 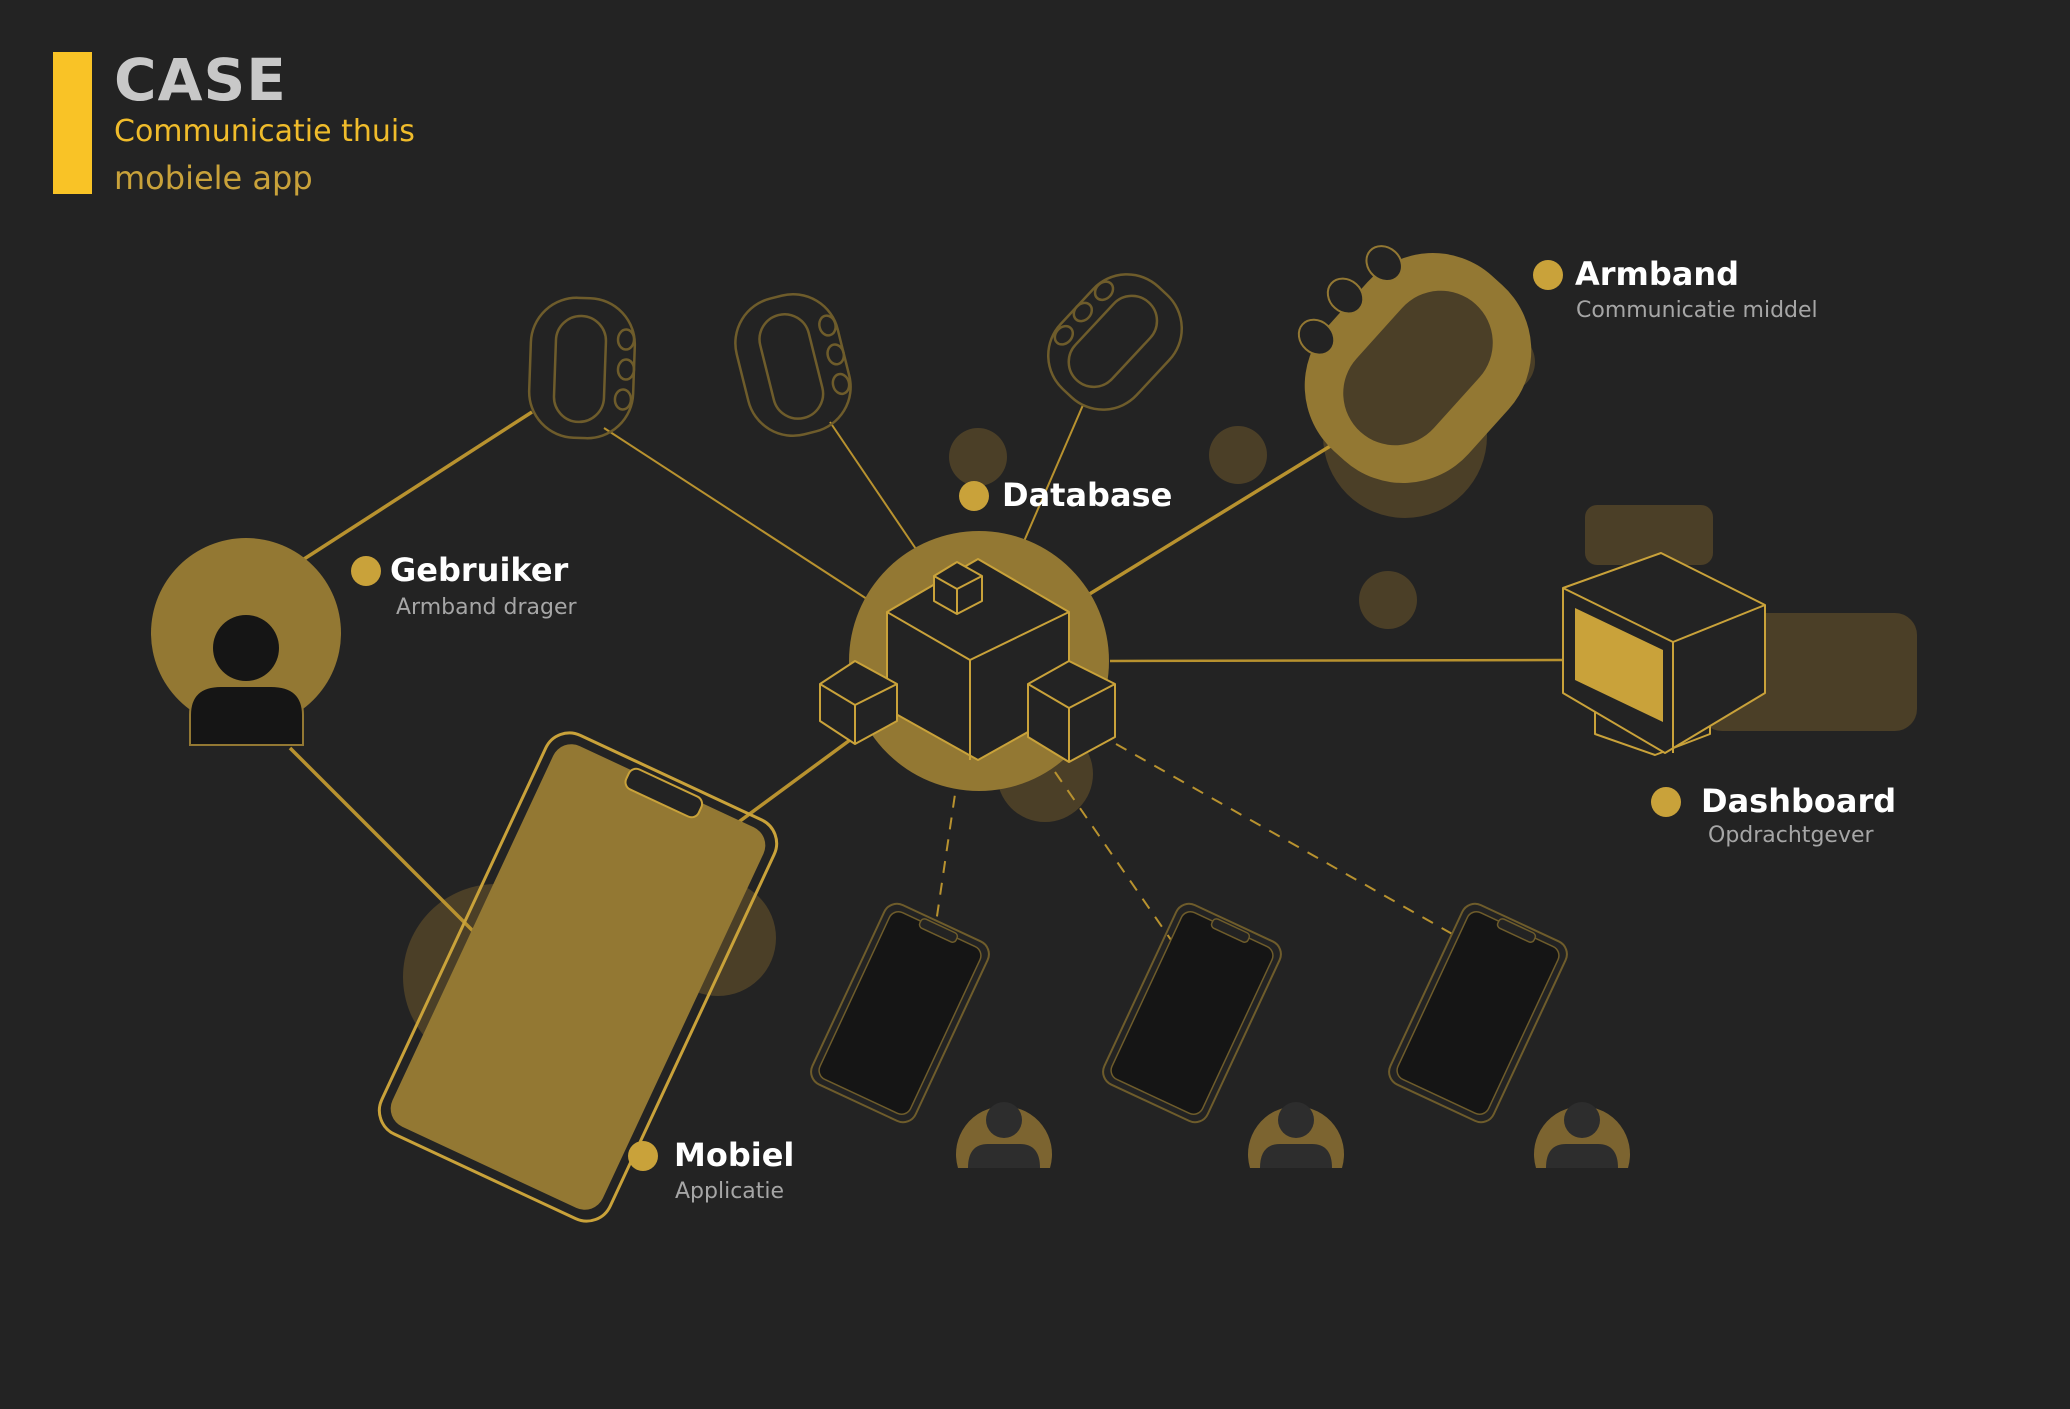 What do you see at coordinates (72, 123) in the screenshot?
I see `header-accent-bar` at bounding box center [72, 123].